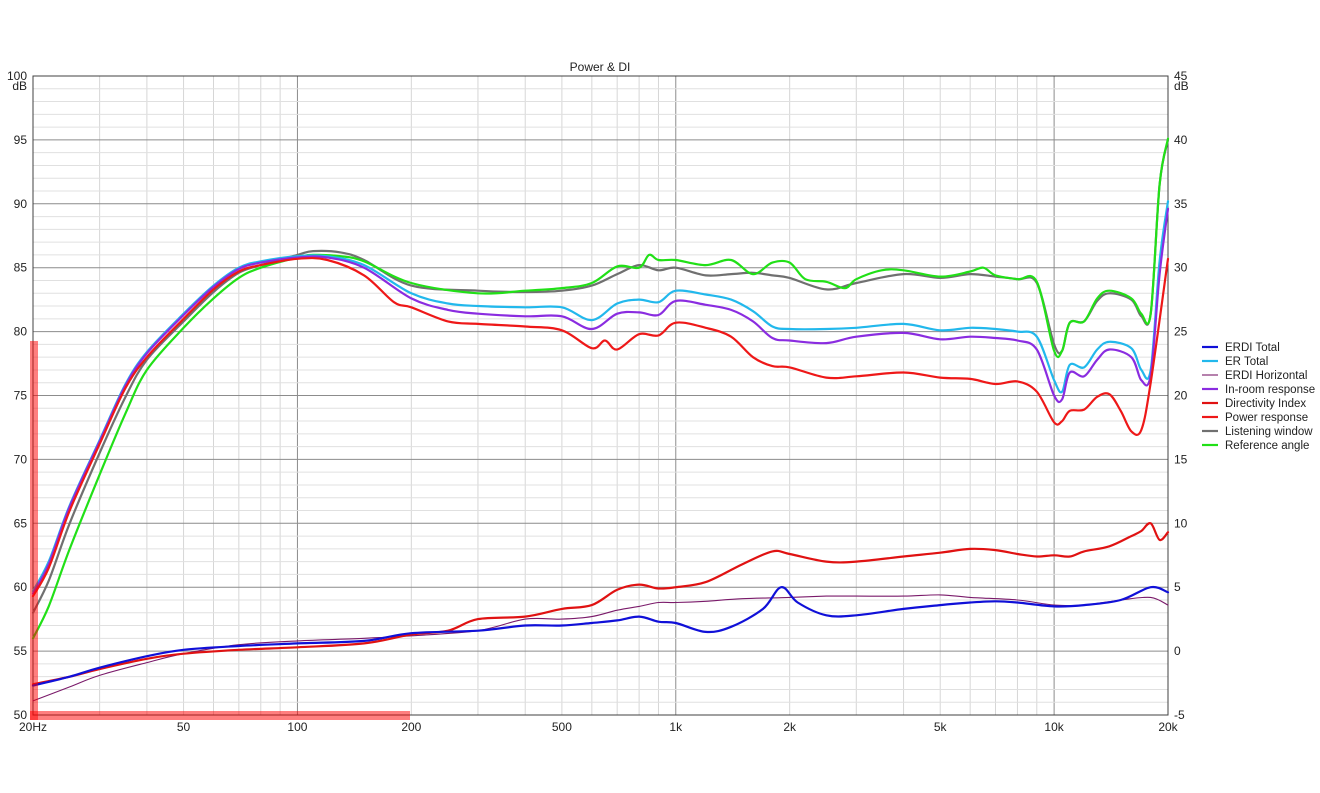  What do you see at coordinates (1177, 651) in the screenshot?
I see `y2-tick-label: 0` at bounding box center [1177, 651].